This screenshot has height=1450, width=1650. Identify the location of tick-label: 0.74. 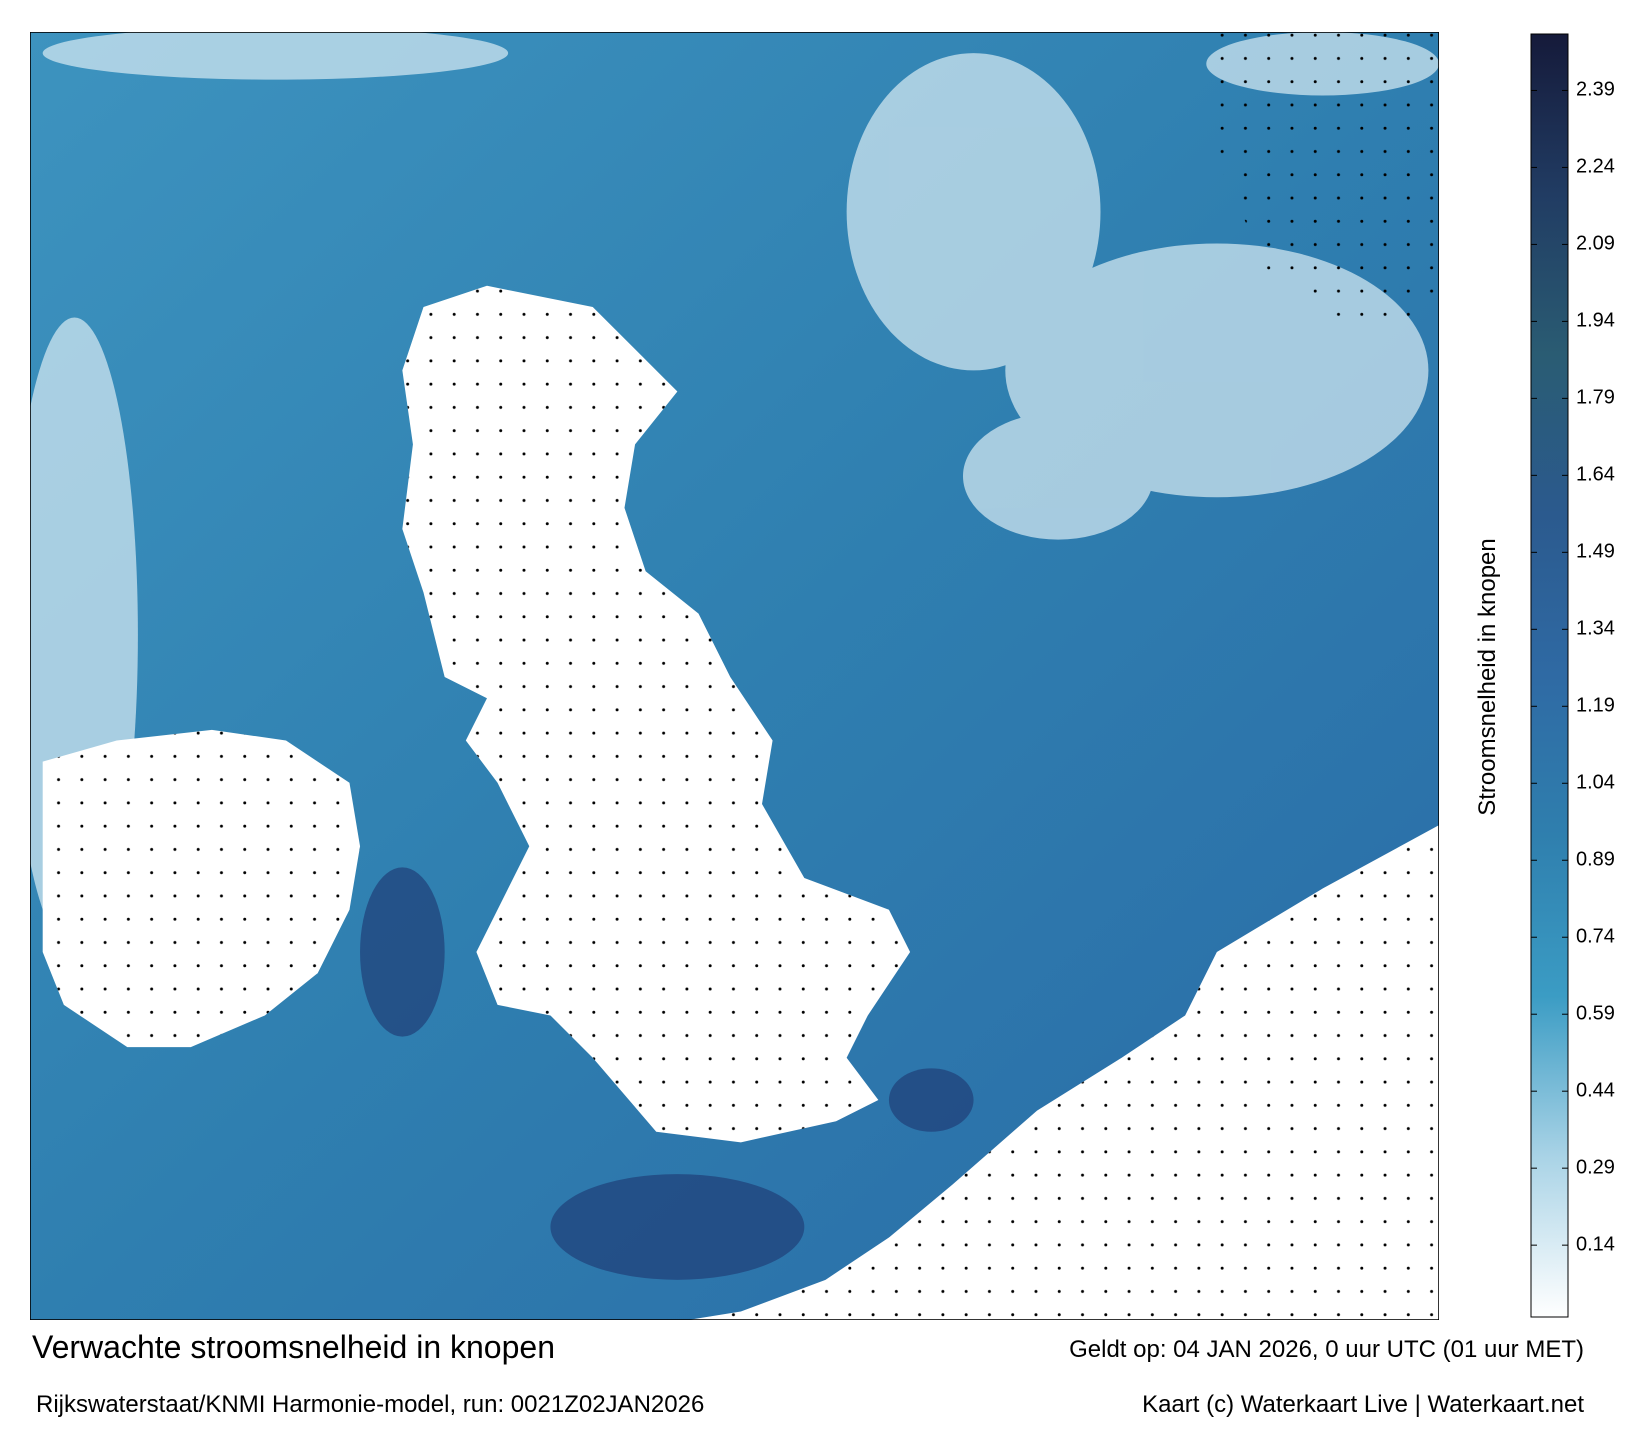
(1595, 937).